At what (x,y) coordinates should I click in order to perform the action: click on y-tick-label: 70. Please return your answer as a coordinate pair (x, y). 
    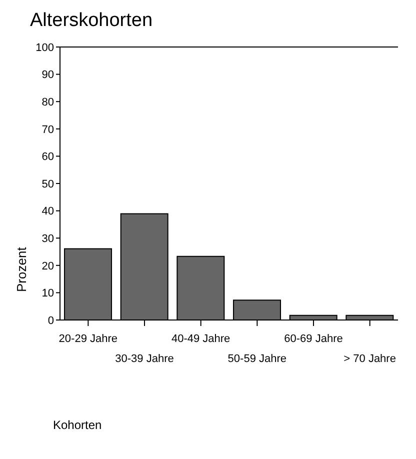
    Looking at the image, I should click on (48, 130).